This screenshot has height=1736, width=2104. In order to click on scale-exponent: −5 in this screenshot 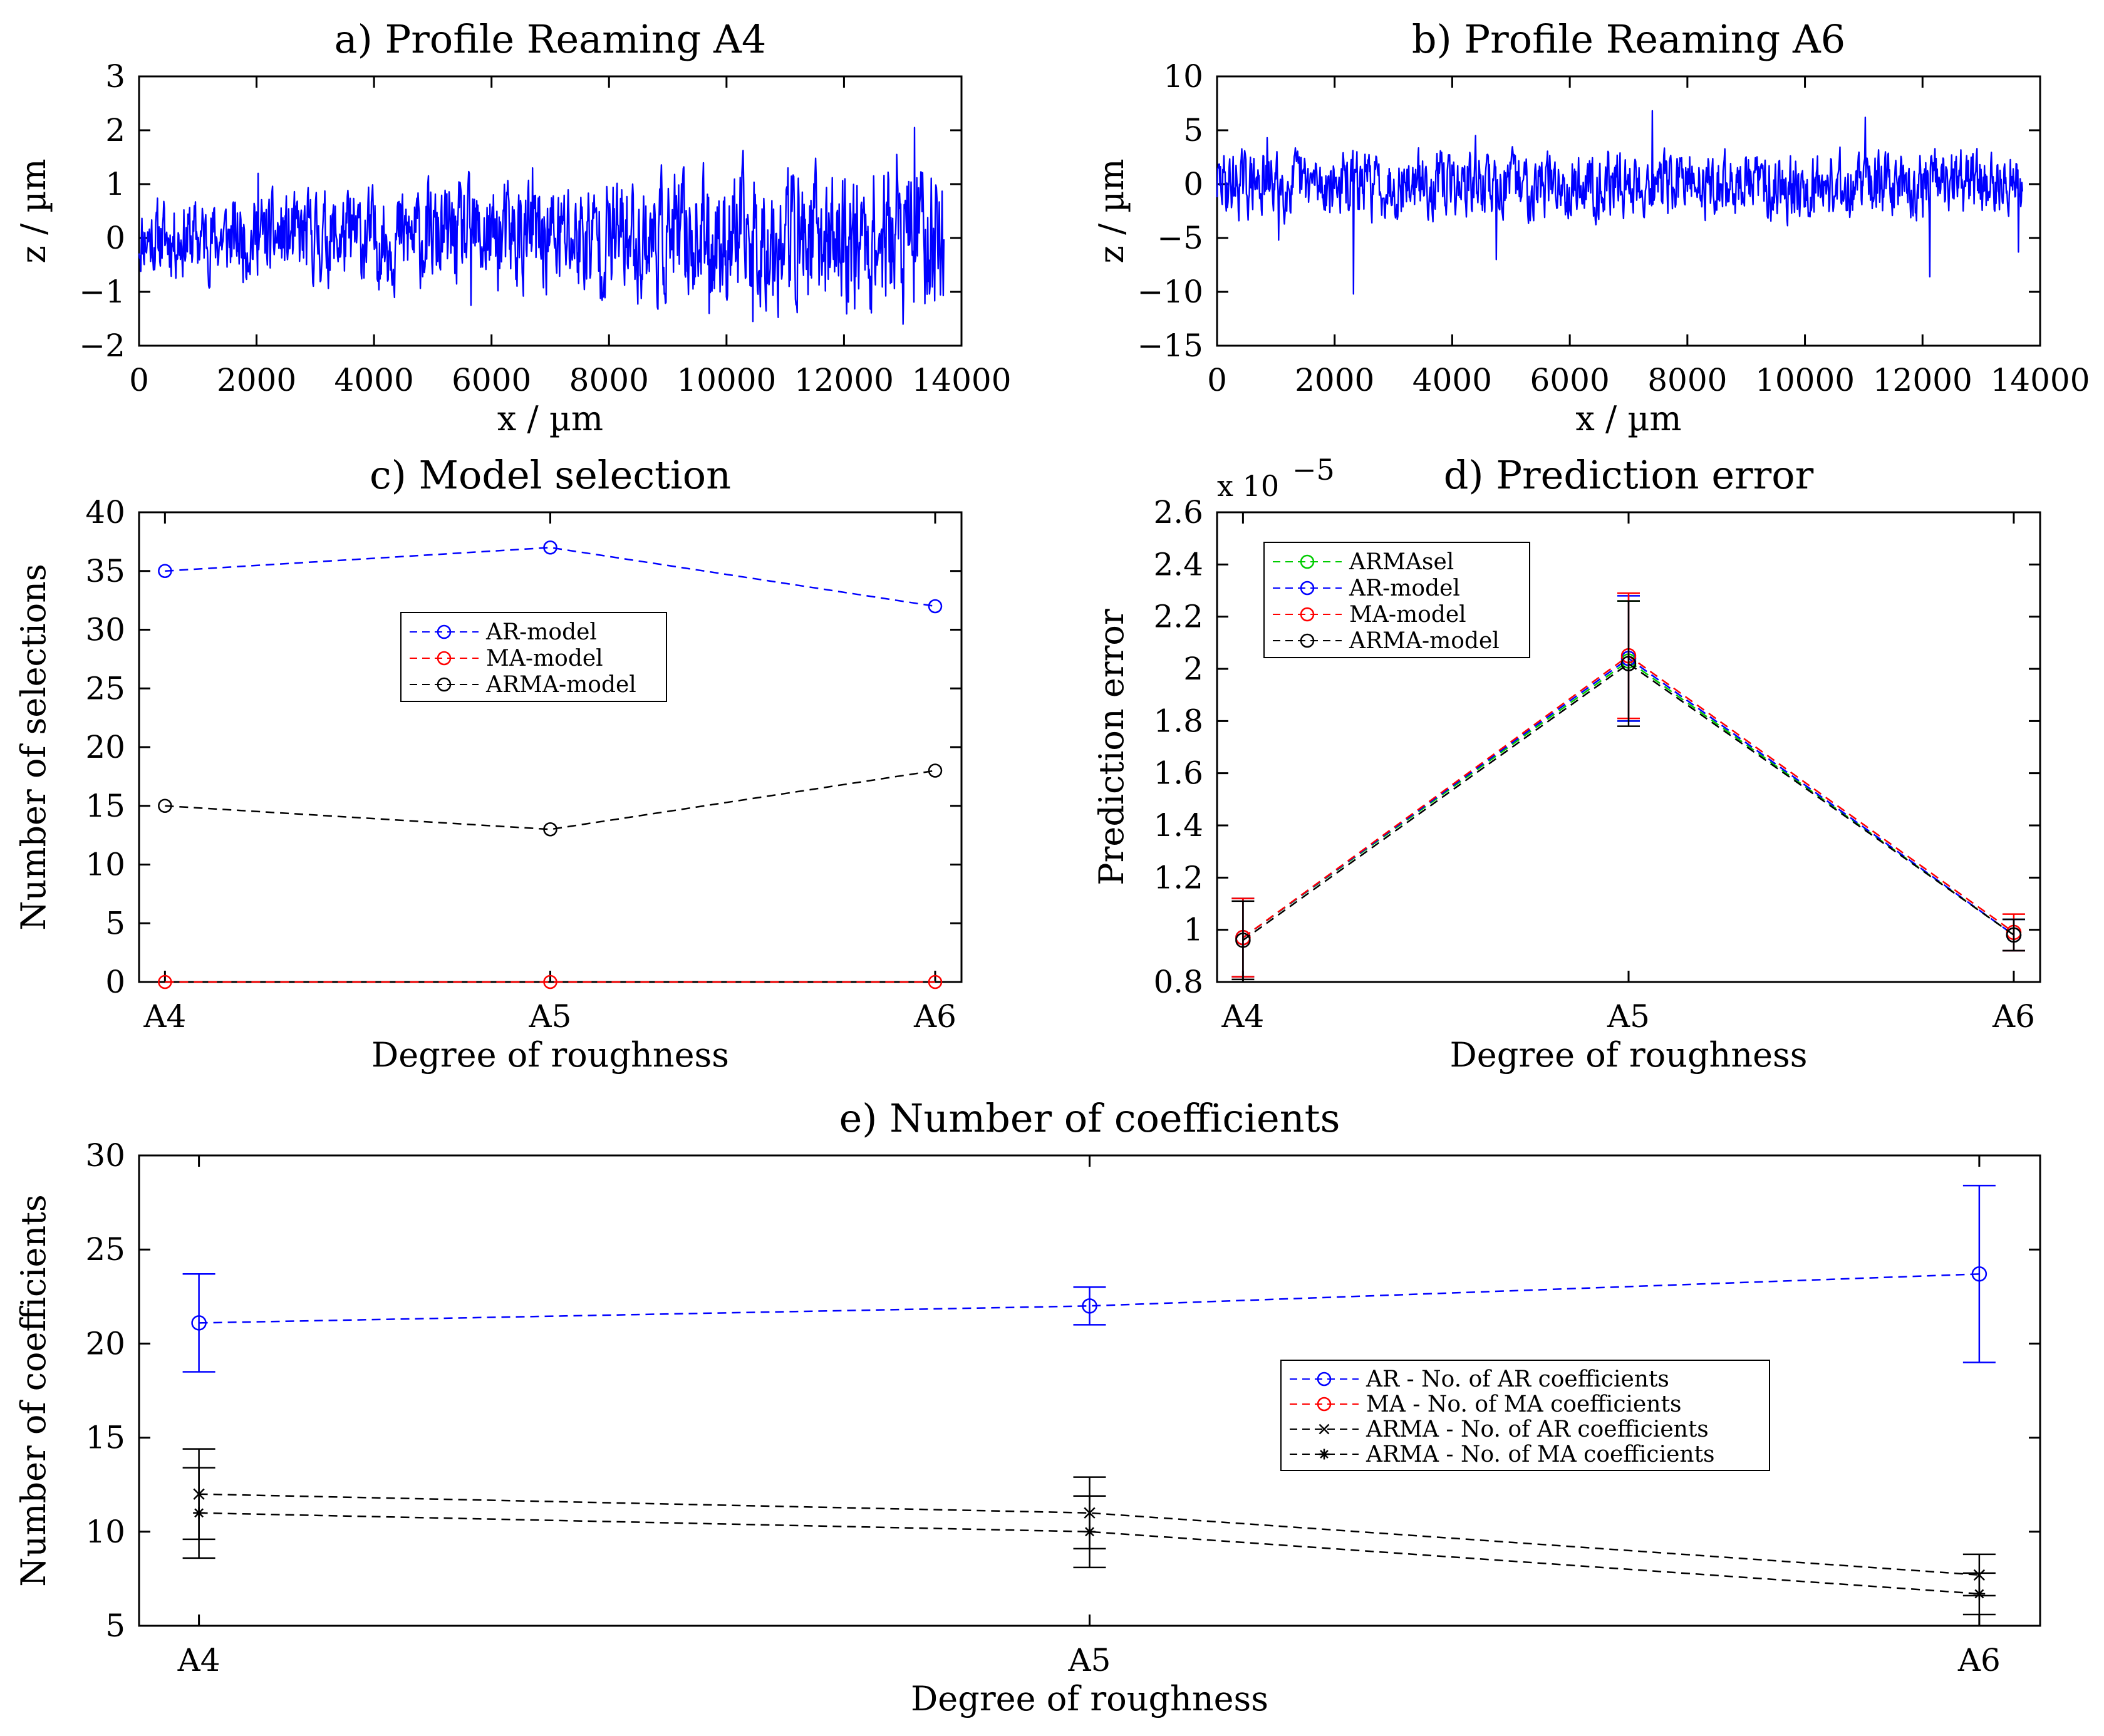, I will do `click(1314, 470)`.